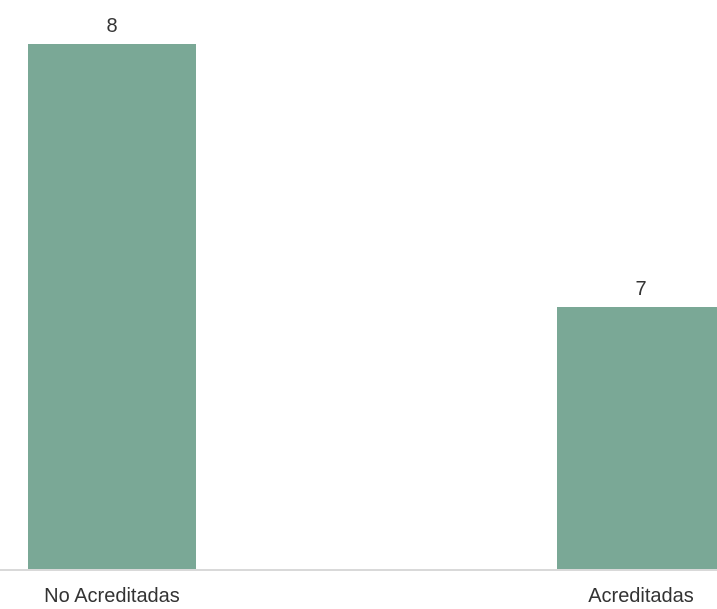 This screenshot has width=717, height=609. I want to click on x-tick-label-1: No Acreditadas, so click(112, 596).